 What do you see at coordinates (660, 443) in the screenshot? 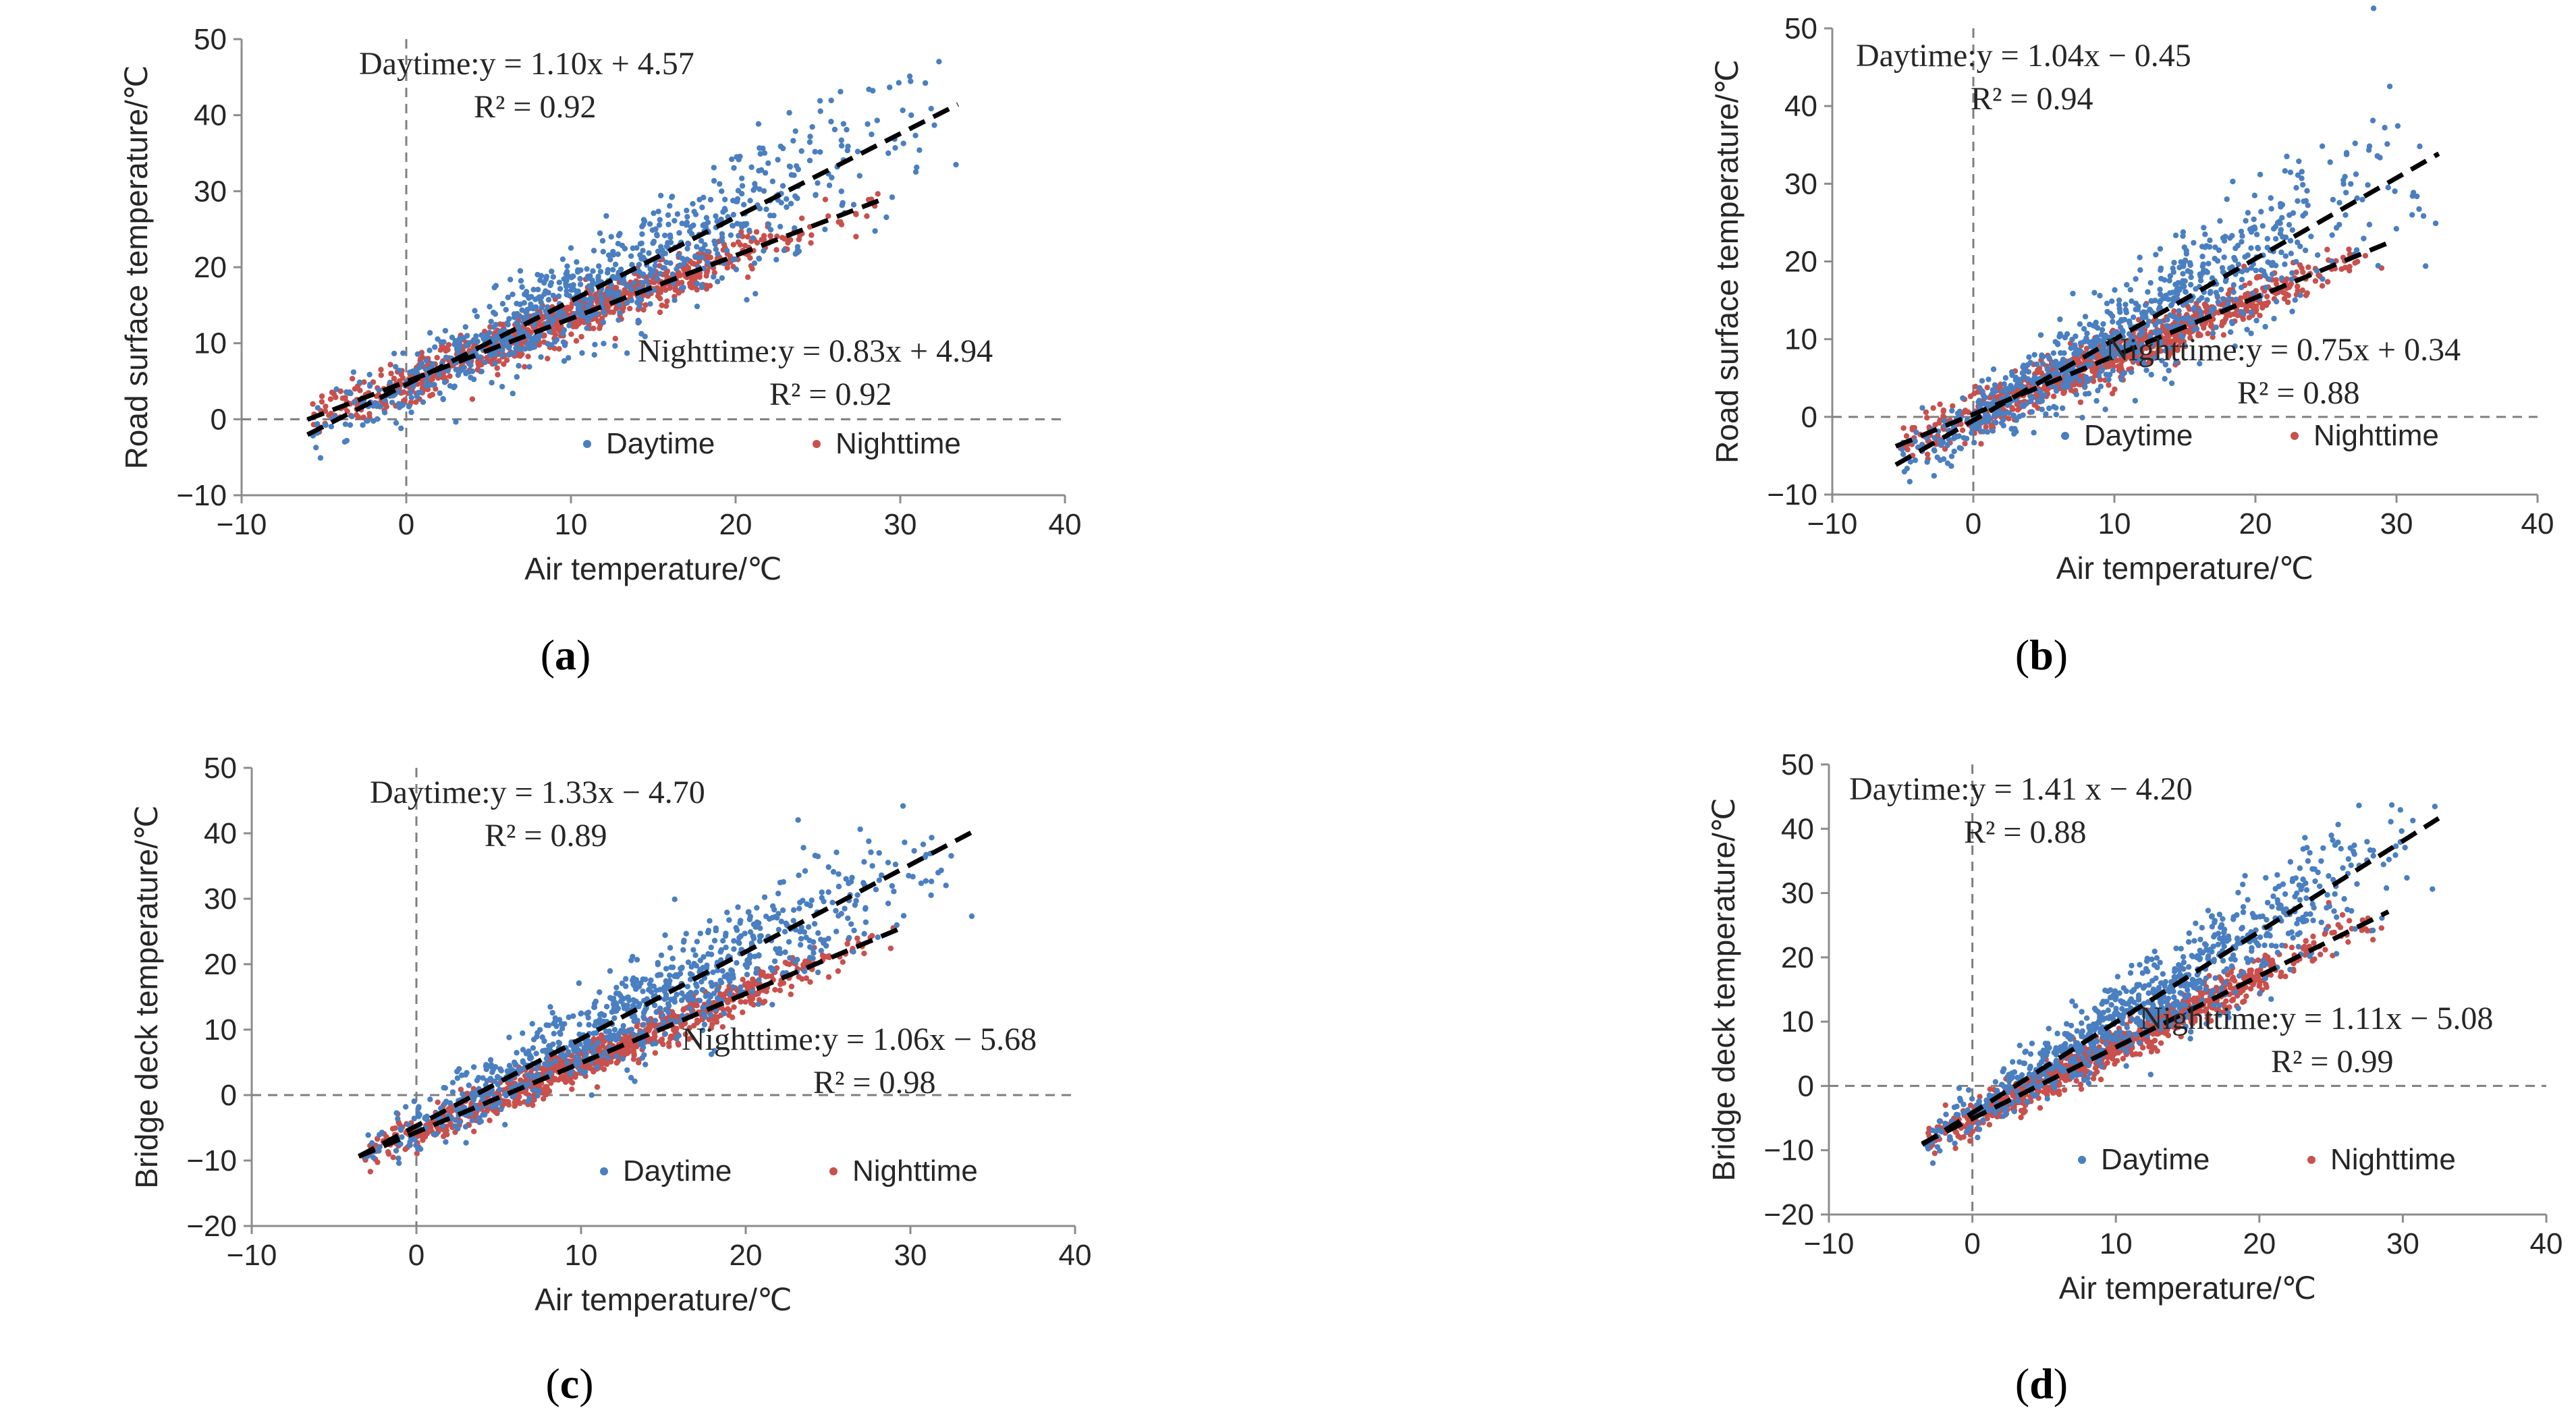
I see `legend-daytime-label: Daytime` at bounding box center [660, 443].